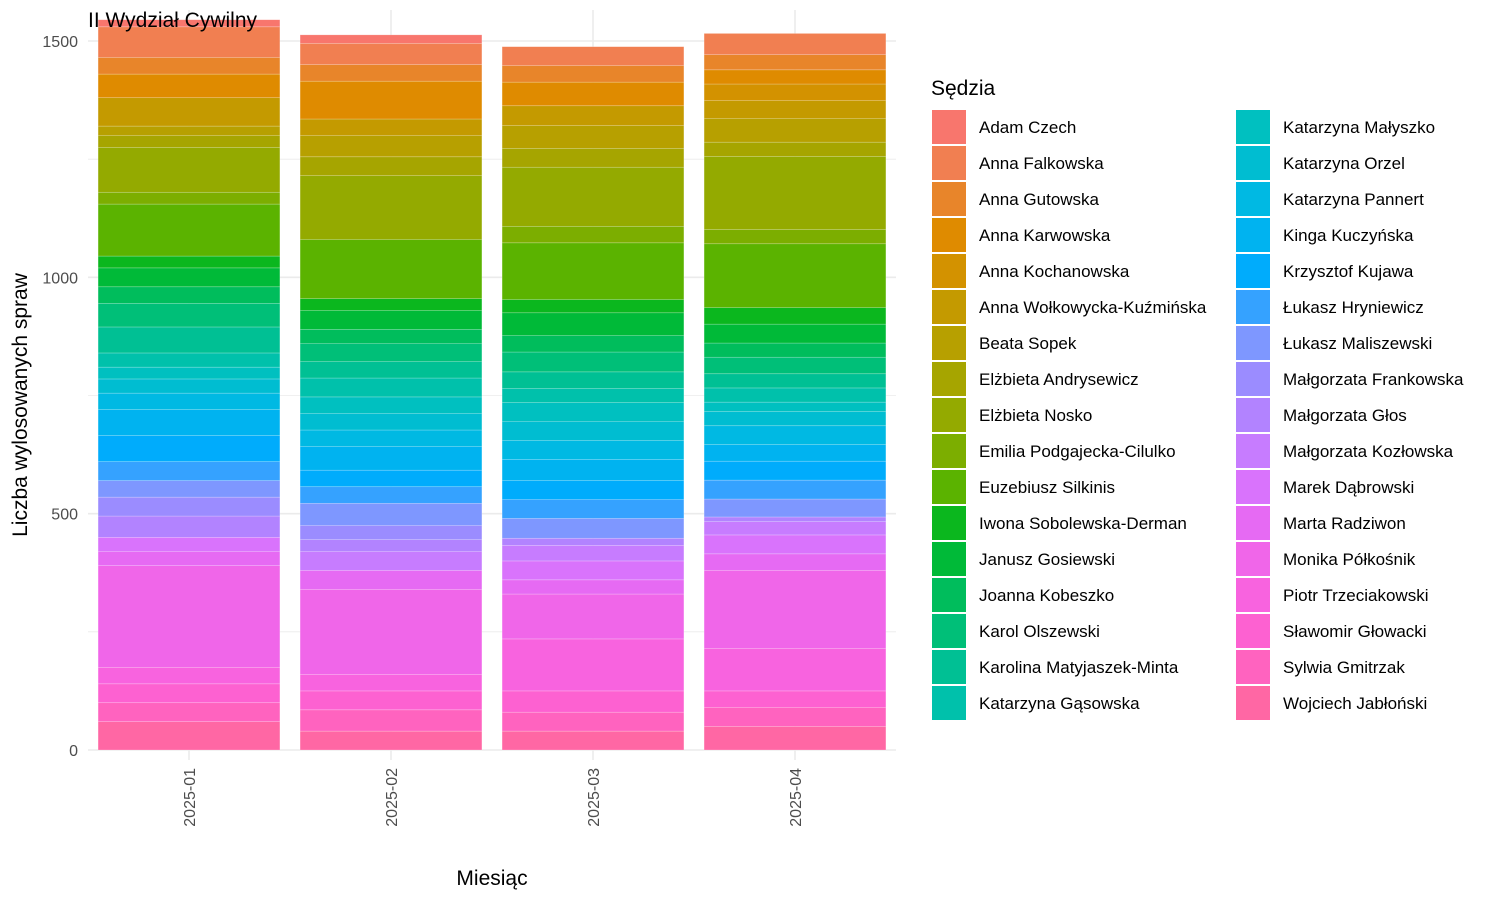 This screenshot has height=900, width=1500. Describe the element at coordinates (1035, 415) in the screenshot. I see `legend-label: Elżbieta Nosko` at that location.